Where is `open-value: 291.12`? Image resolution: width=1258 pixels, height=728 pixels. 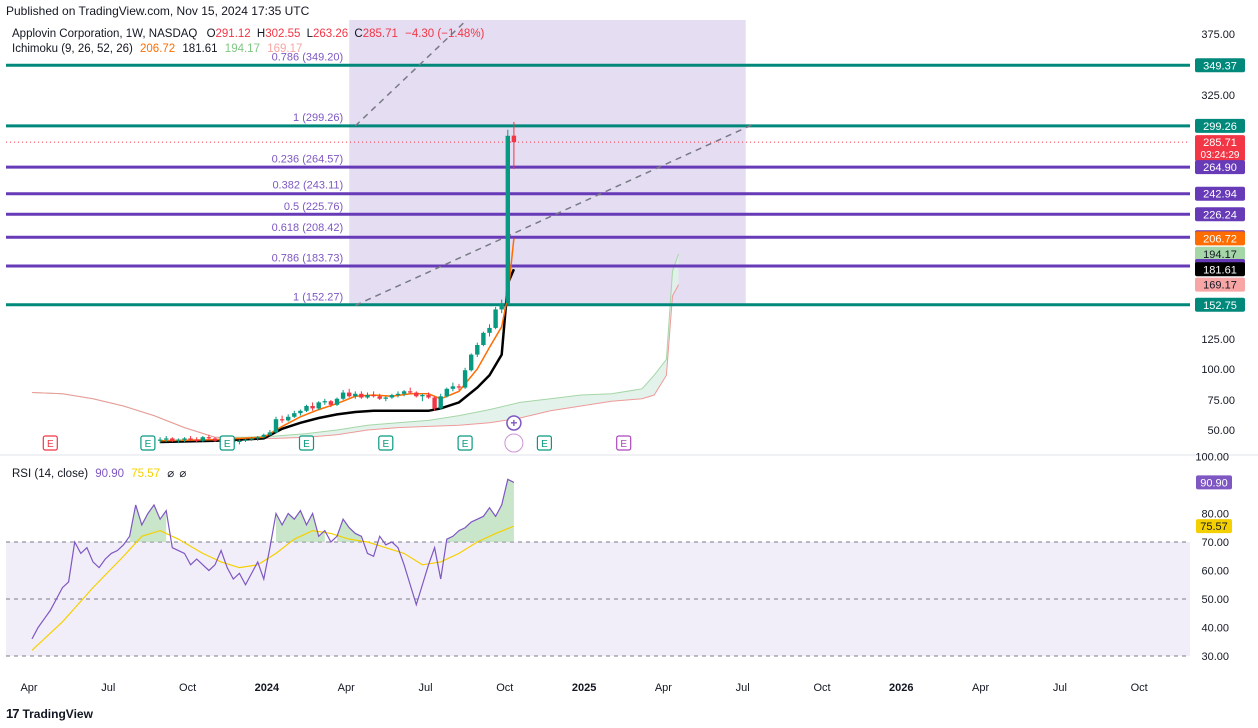 open-value: 291.12 is located at coordinates (233, 34).